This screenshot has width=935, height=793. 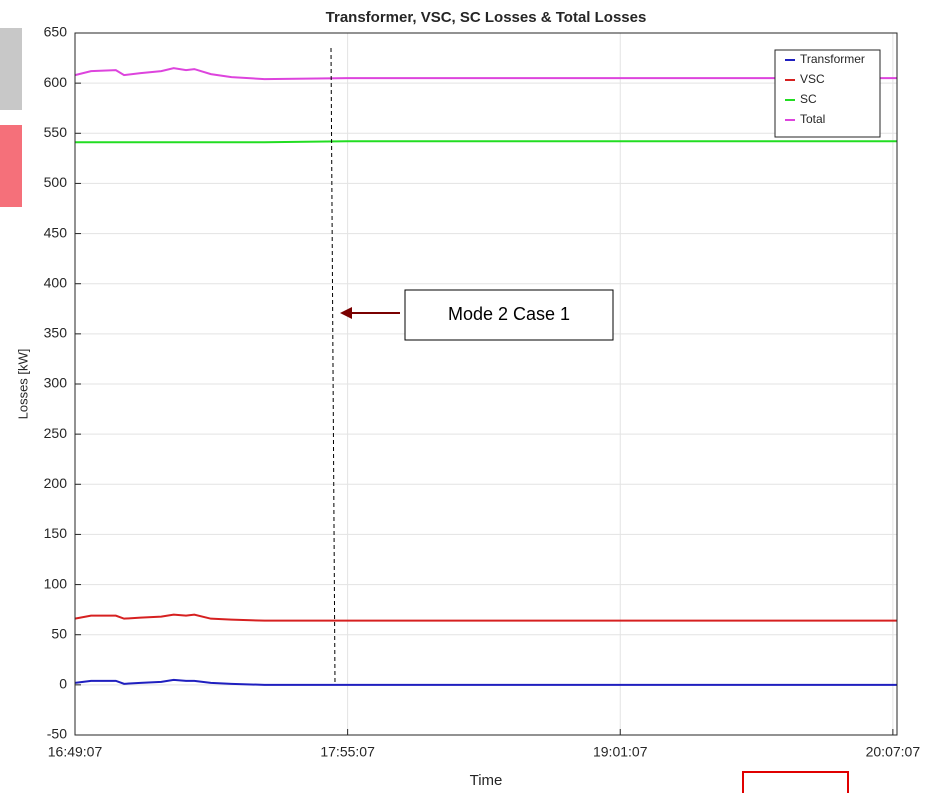 I want to click on legend-box, so click(x=827, y=93).